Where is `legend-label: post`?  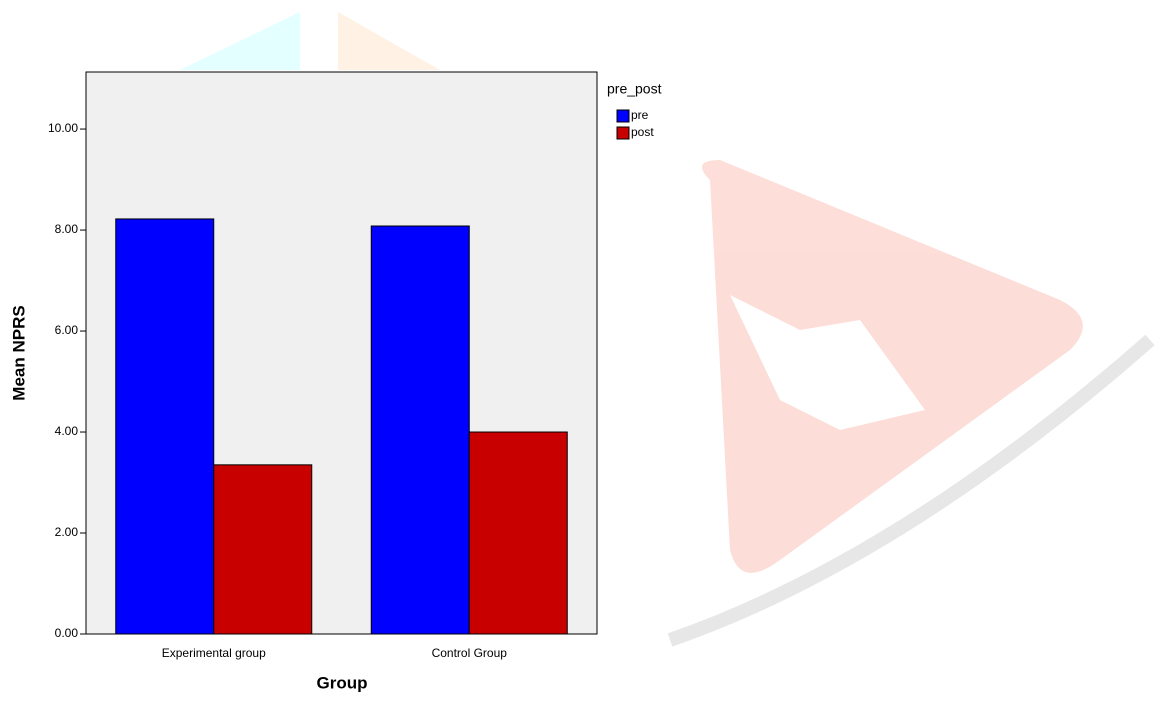
legend-label: post is located at coordinates (642, 132).